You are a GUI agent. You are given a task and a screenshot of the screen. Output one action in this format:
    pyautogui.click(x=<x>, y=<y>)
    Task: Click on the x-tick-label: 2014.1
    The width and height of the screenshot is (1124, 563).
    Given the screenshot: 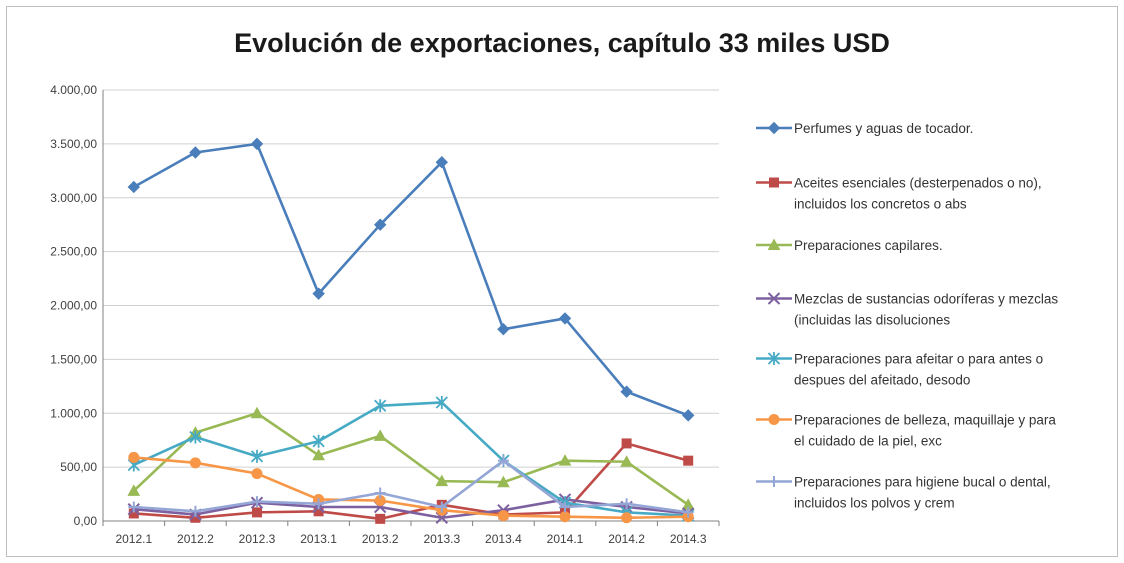 What is the action you would take?
    pyautogui.click(x=565, y=539)
    